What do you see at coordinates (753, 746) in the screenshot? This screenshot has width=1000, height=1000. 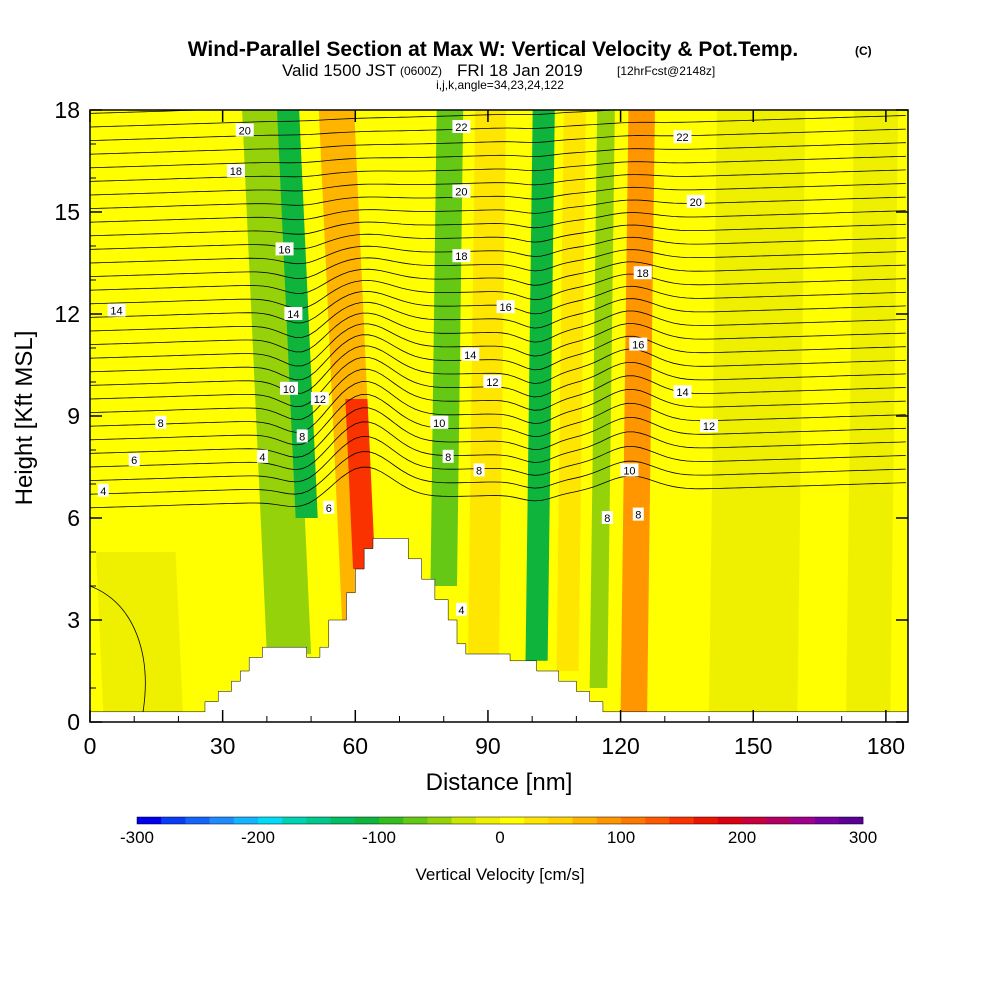 I see `x-tick-label-5: 150` at bounding box center [753, 746].